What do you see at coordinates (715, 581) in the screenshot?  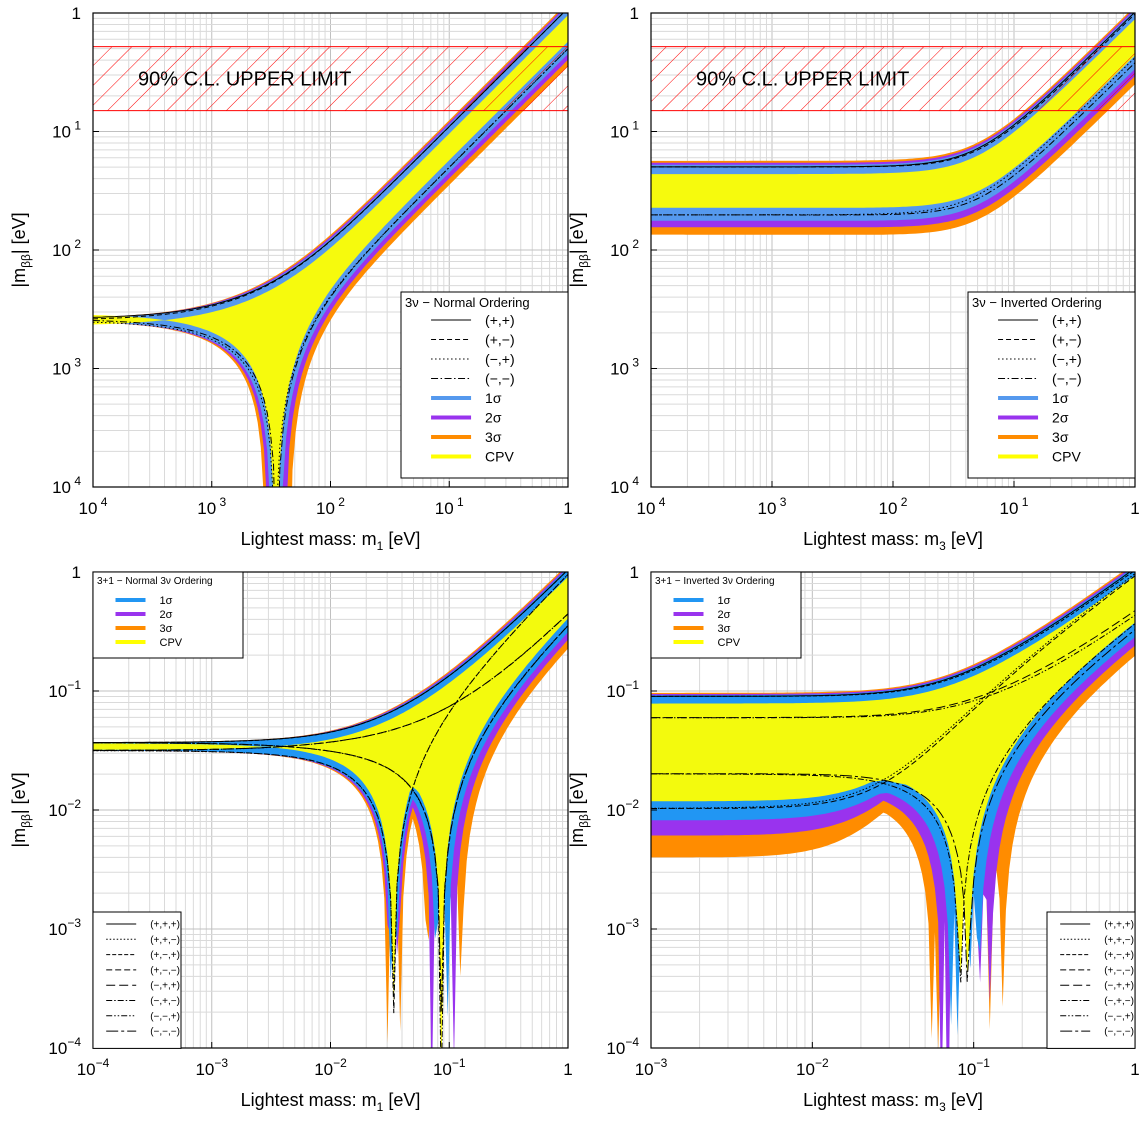 I see `legend-title: 3+1 − Inverted 3ν Ordering` at bounding box center [715, 581].